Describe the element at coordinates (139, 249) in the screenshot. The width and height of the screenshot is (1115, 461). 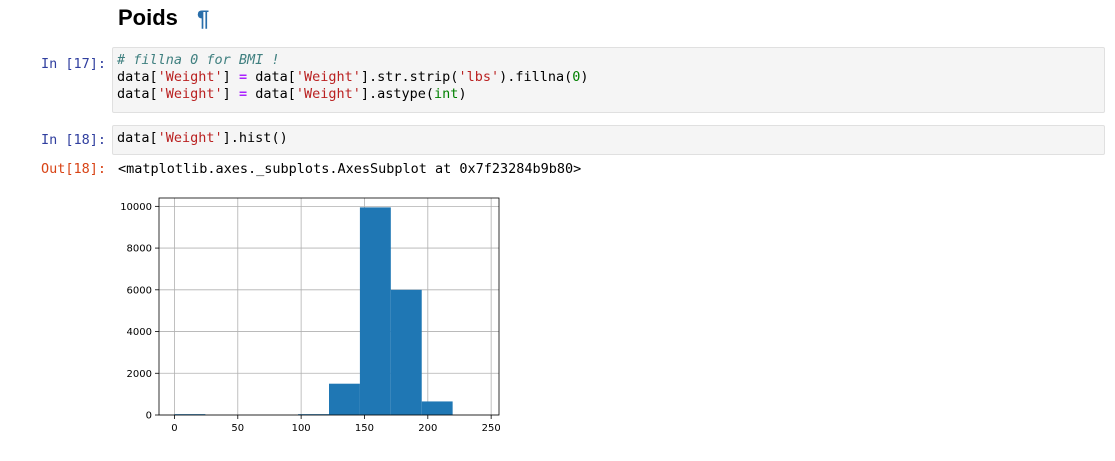
I see `y-tick-label: 8000` at that location.